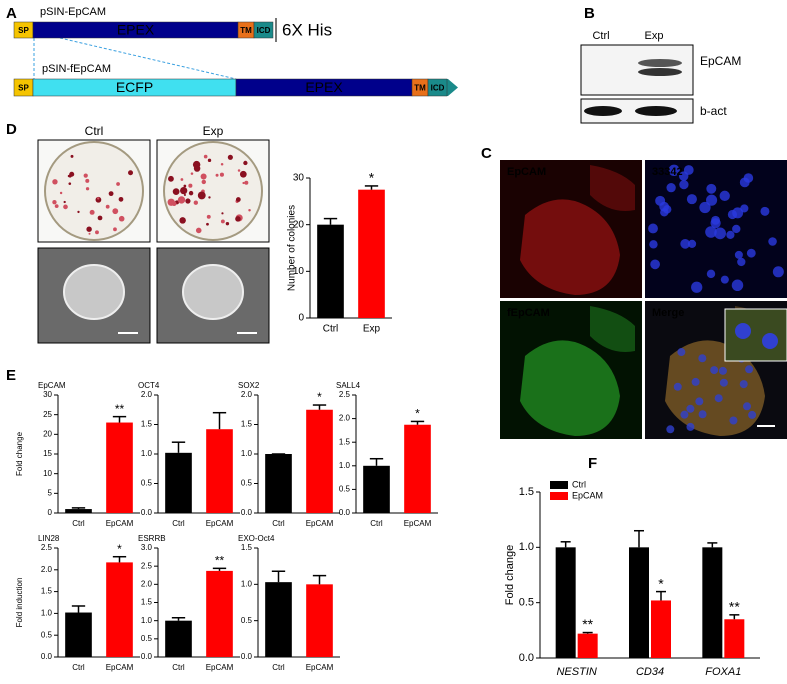 The width and height of the screenshot is (787, 684). What do you see at coordinates (73, 12) in the screenshot?
I see `construct-name: pSIN-EpCAM` at bounding box center [73, 12].